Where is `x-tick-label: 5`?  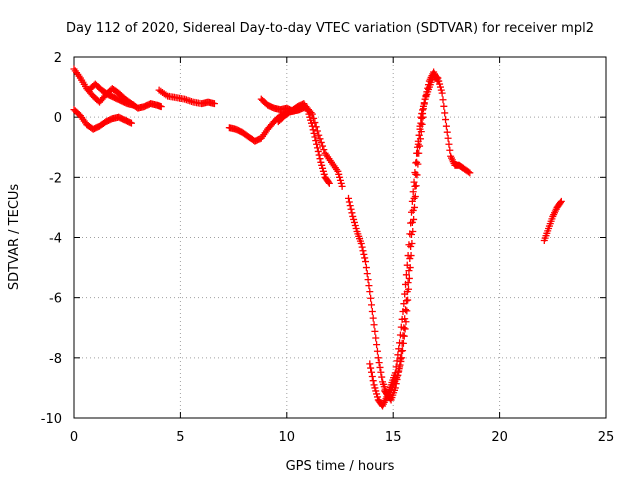
x-tick-label: 5 is located at coordinates (180, 437).